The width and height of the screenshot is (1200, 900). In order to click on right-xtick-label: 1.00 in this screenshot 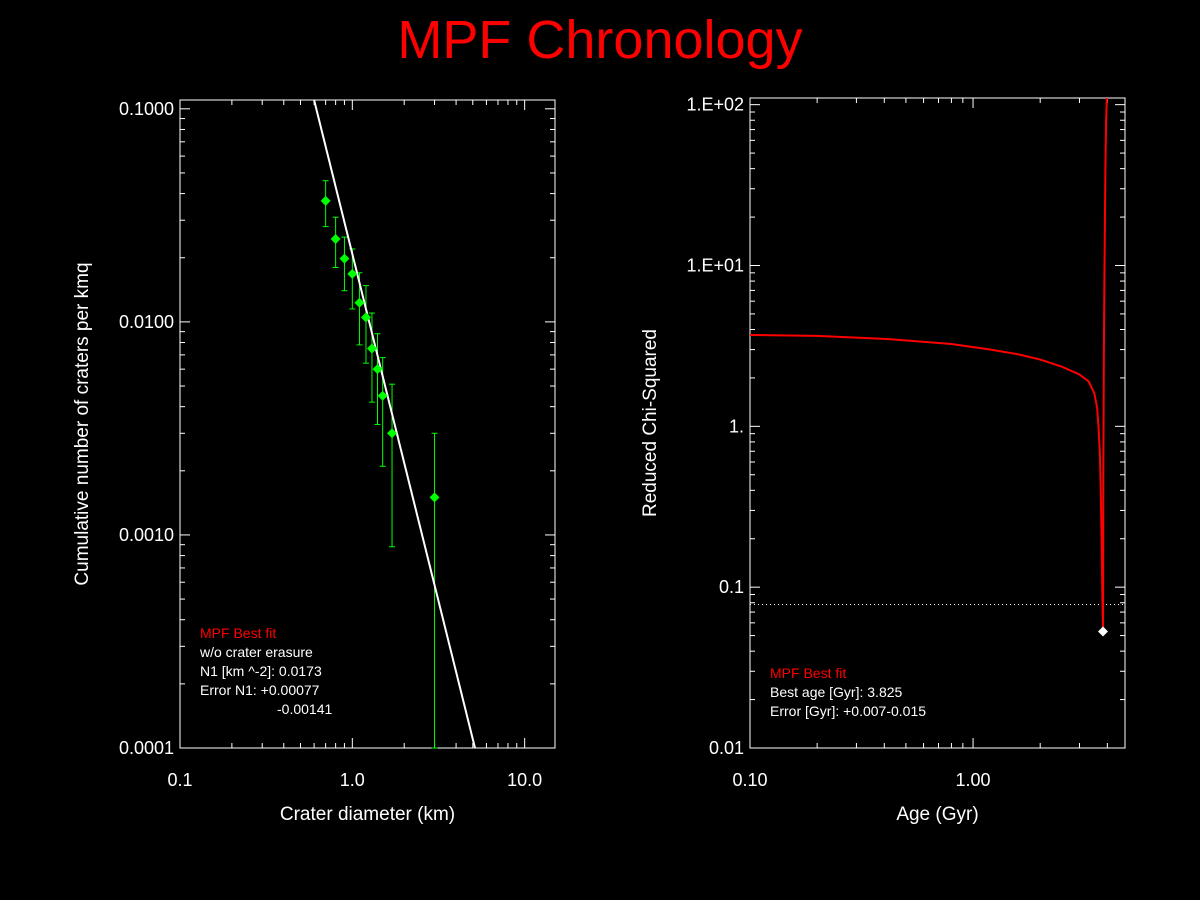, I will do `click(973, 780)`.